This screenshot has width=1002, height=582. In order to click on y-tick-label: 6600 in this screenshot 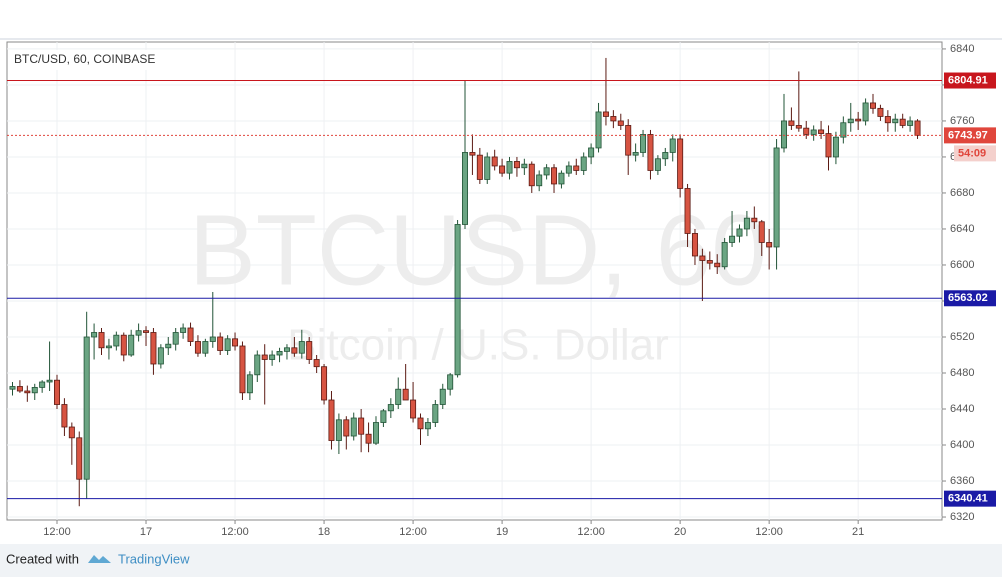, I will do `click(962, 265)`.